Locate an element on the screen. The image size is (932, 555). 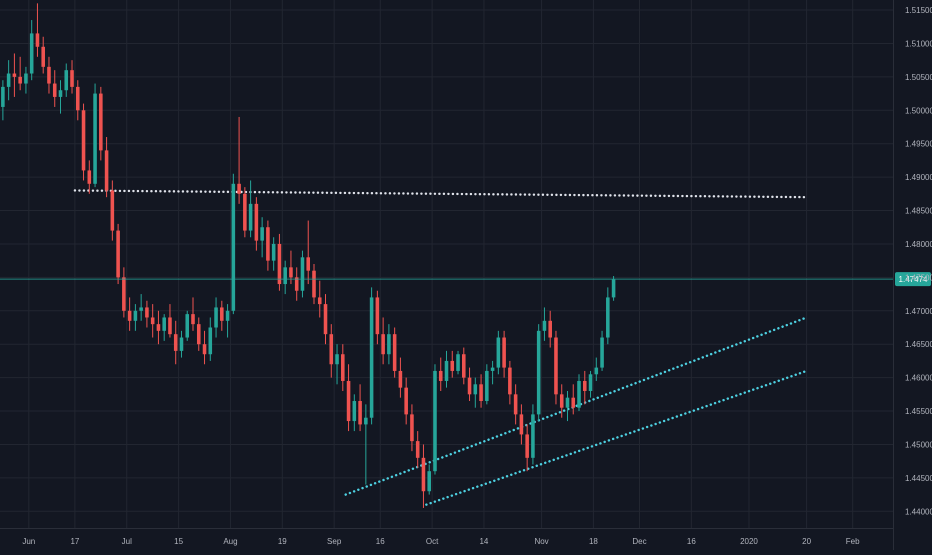
x-tick-label: 14 is located at coordinates (483, 541).